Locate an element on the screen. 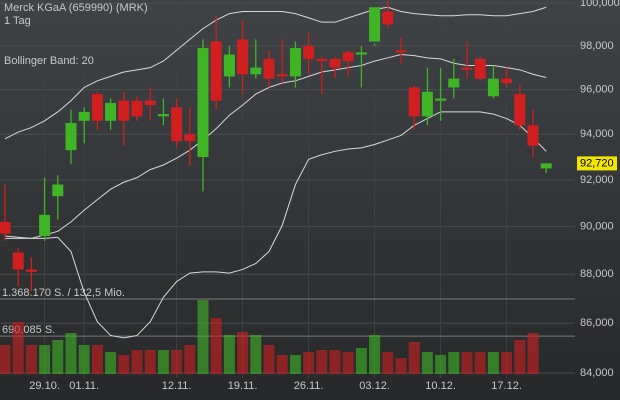 The image size is (620, 400). y-tick-label: 86,000 is located at coordinates (597, 323).